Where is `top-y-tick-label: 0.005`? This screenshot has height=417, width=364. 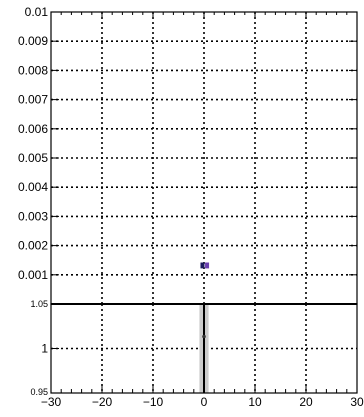 top-y-tick-label: 0.005 is located at coordinates (33, 158).